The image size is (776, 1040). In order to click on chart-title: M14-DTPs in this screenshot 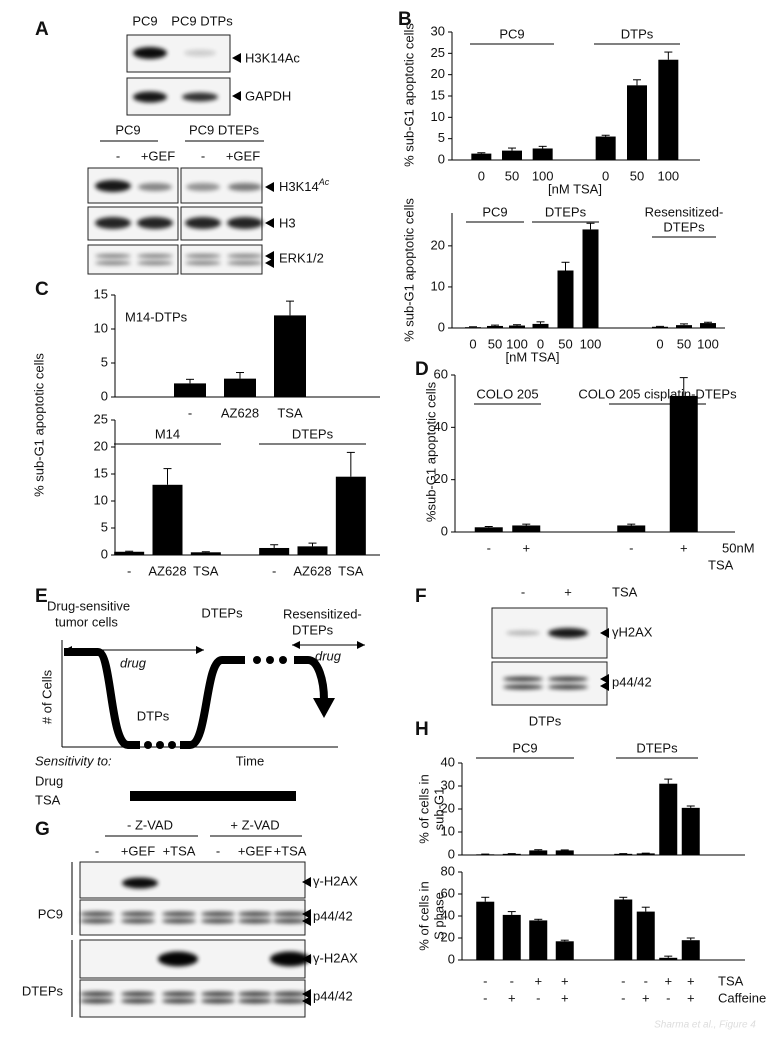, I will do `click(156, 316)`.